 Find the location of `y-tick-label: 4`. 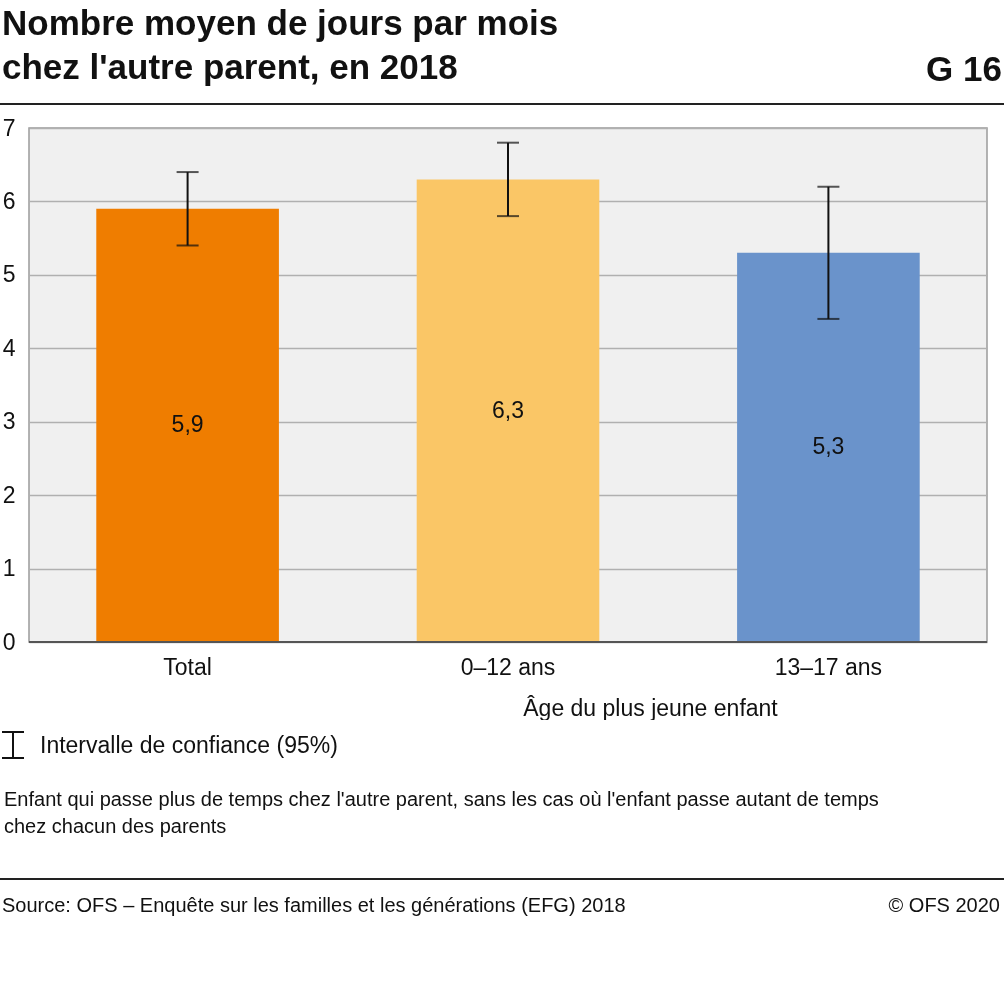

y-tick-label: 4 is located at coordinates (9, 347).